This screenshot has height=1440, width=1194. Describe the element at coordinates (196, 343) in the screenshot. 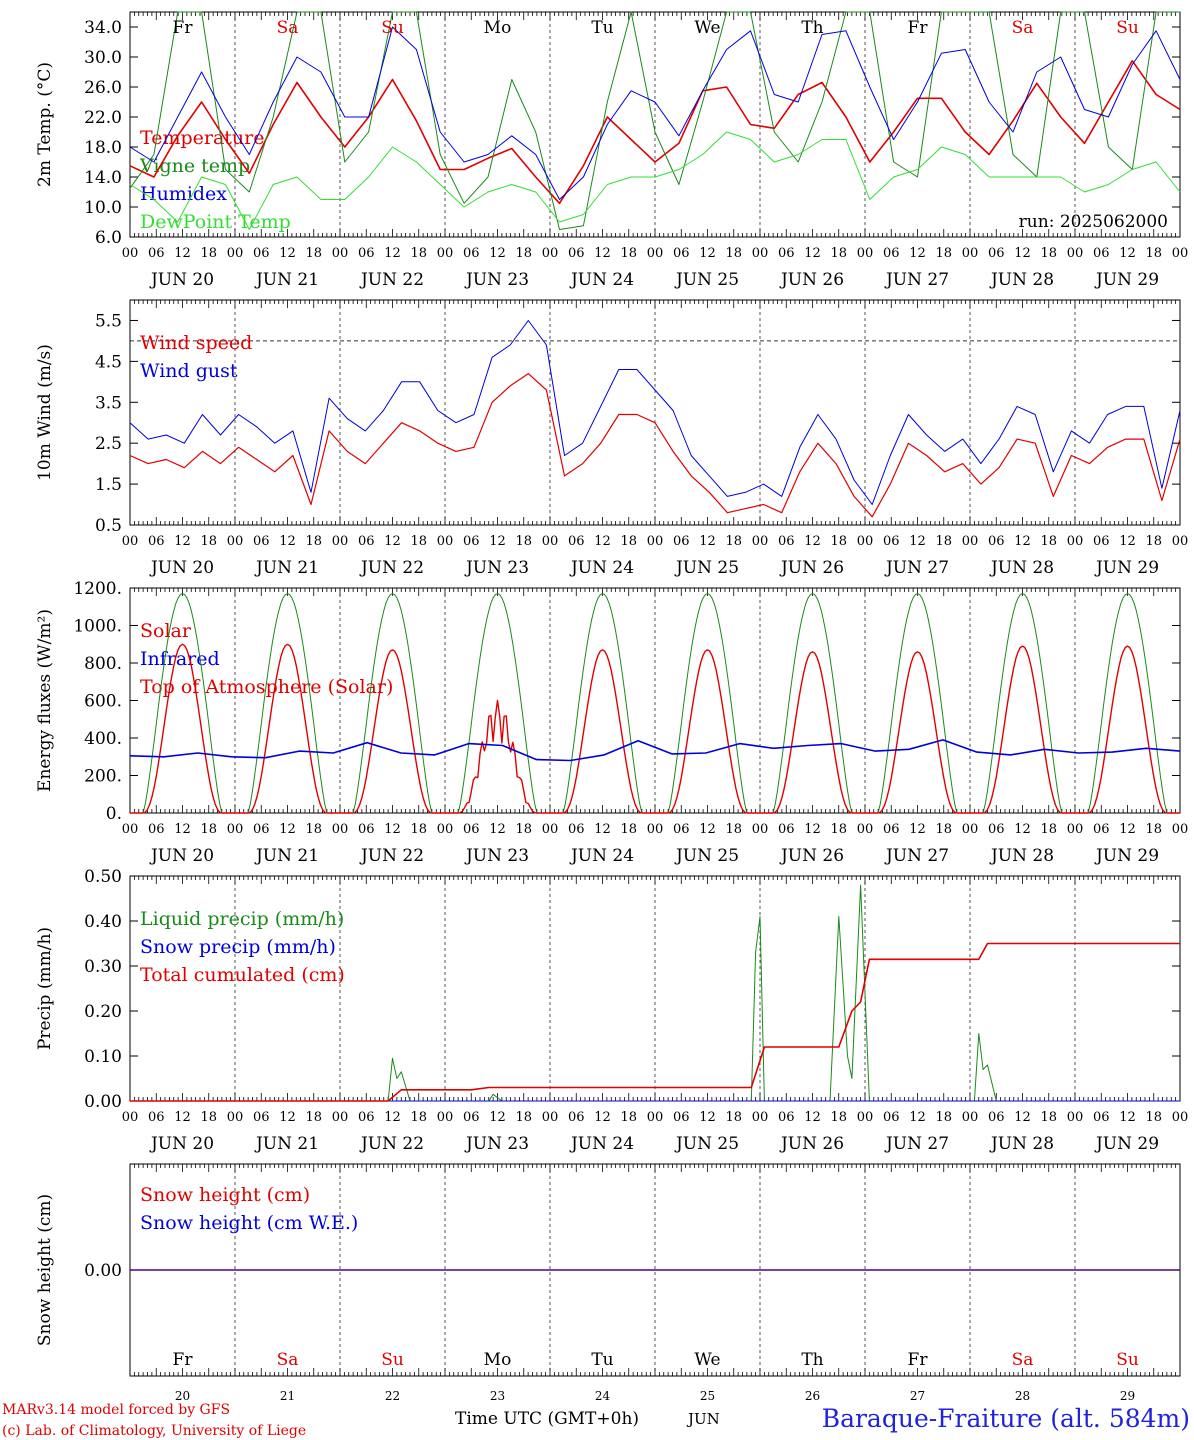

I see `legend-entry: Wind speed` at that location.